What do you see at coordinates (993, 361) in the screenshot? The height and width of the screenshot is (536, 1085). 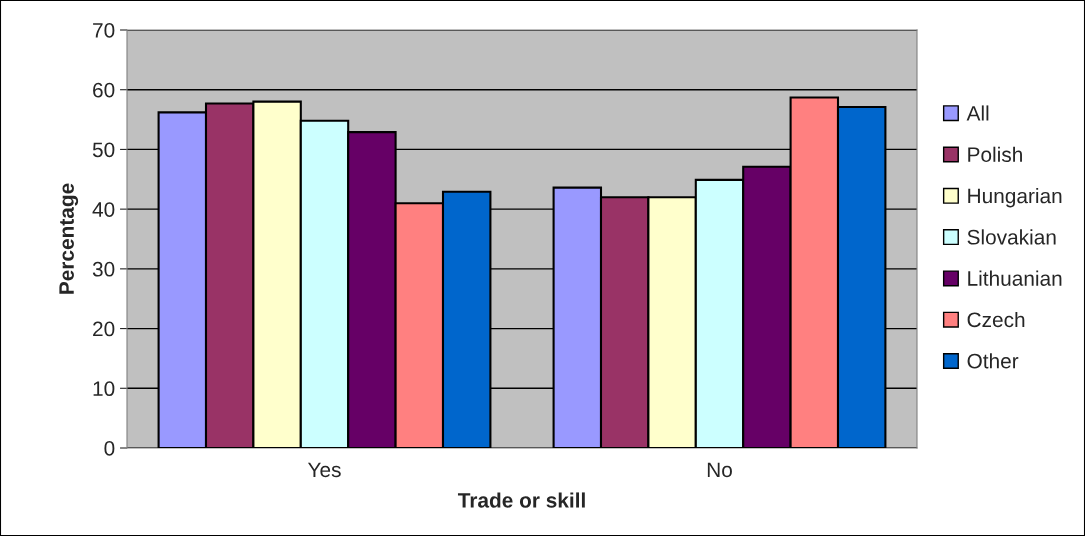 I see `legend-label: Other` at bounding box center [993, 361].